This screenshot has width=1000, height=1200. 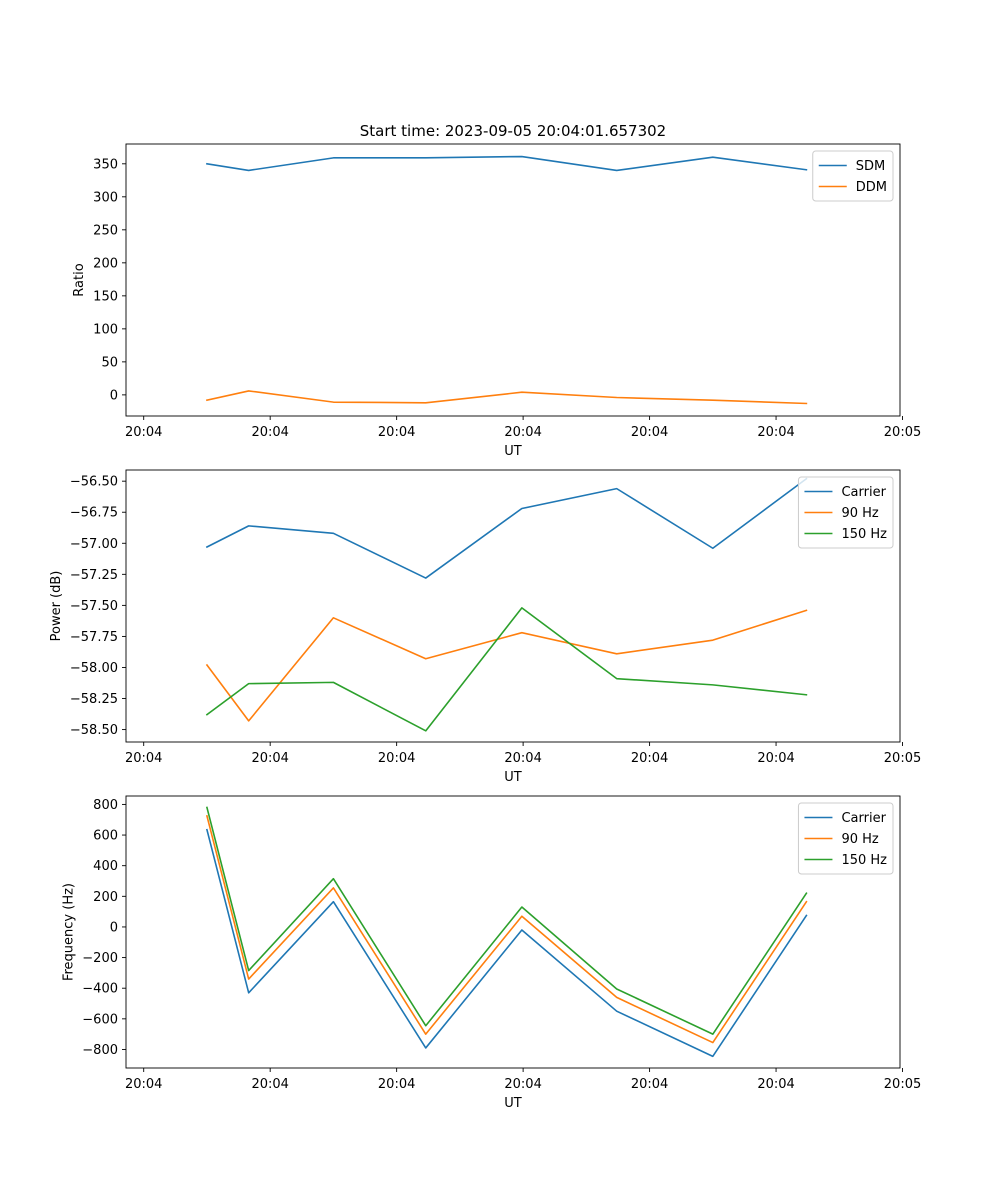 I want to click on legend-entry: DDM, so click(x=852, y=187).